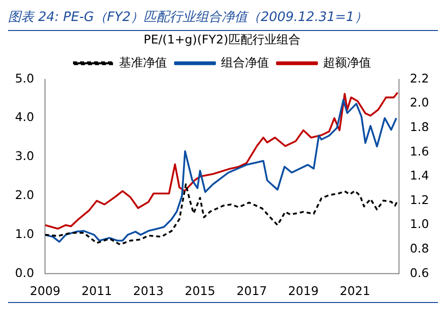  What do you see at coordinates (303, 291) in the screenshot?
I see `x-tick-label: 2019` at bounding box center [303, 291].